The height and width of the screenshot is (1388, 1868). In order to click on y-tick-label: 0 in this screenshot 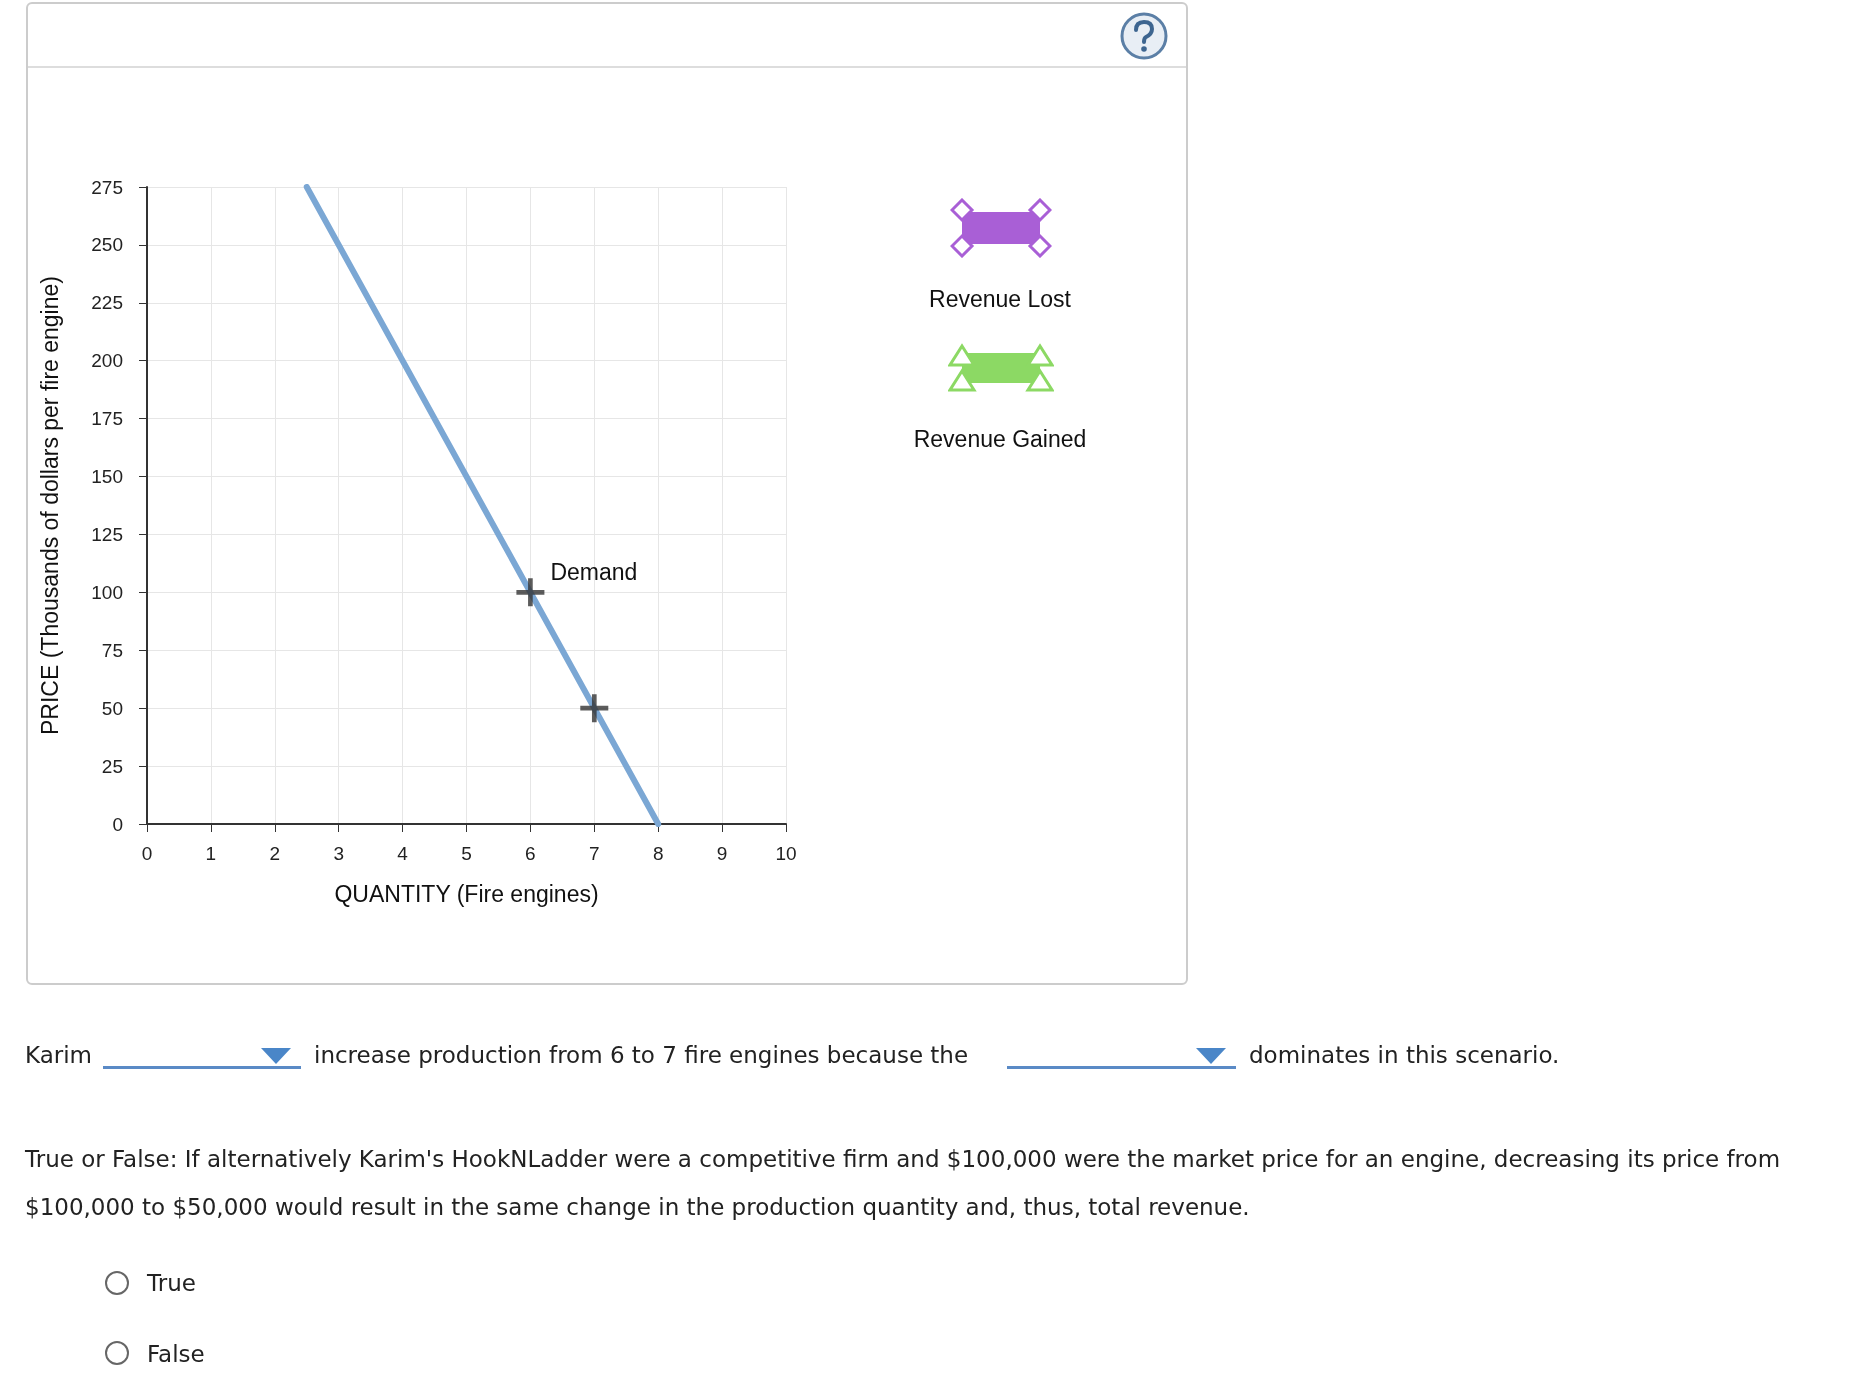, I will do `click(117, 824)`.